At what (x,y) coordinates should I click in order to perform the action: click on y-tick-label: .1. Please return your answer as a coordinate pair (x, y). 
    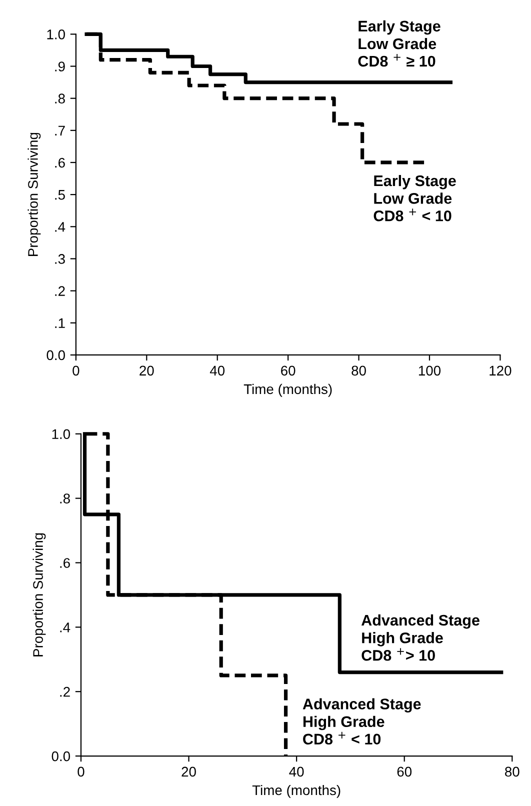
    Looking at the image, I should click on (60, 323).